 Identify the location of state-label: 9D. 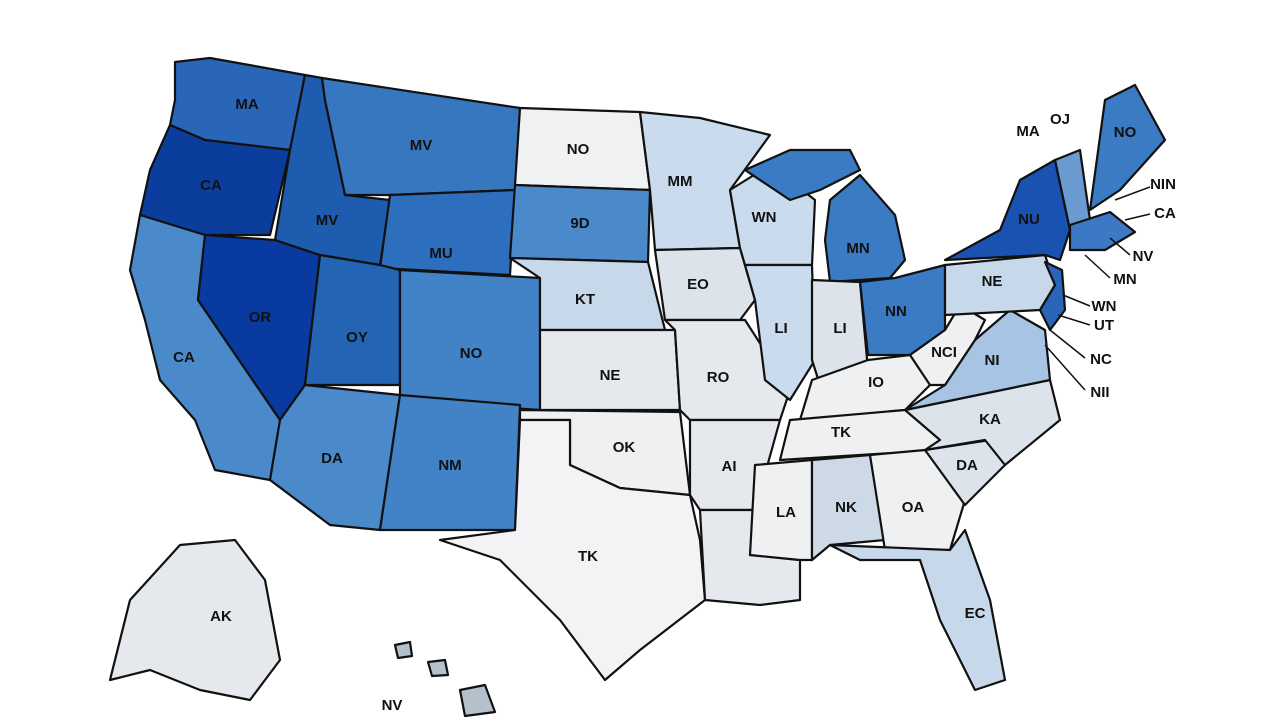
(579, 223).